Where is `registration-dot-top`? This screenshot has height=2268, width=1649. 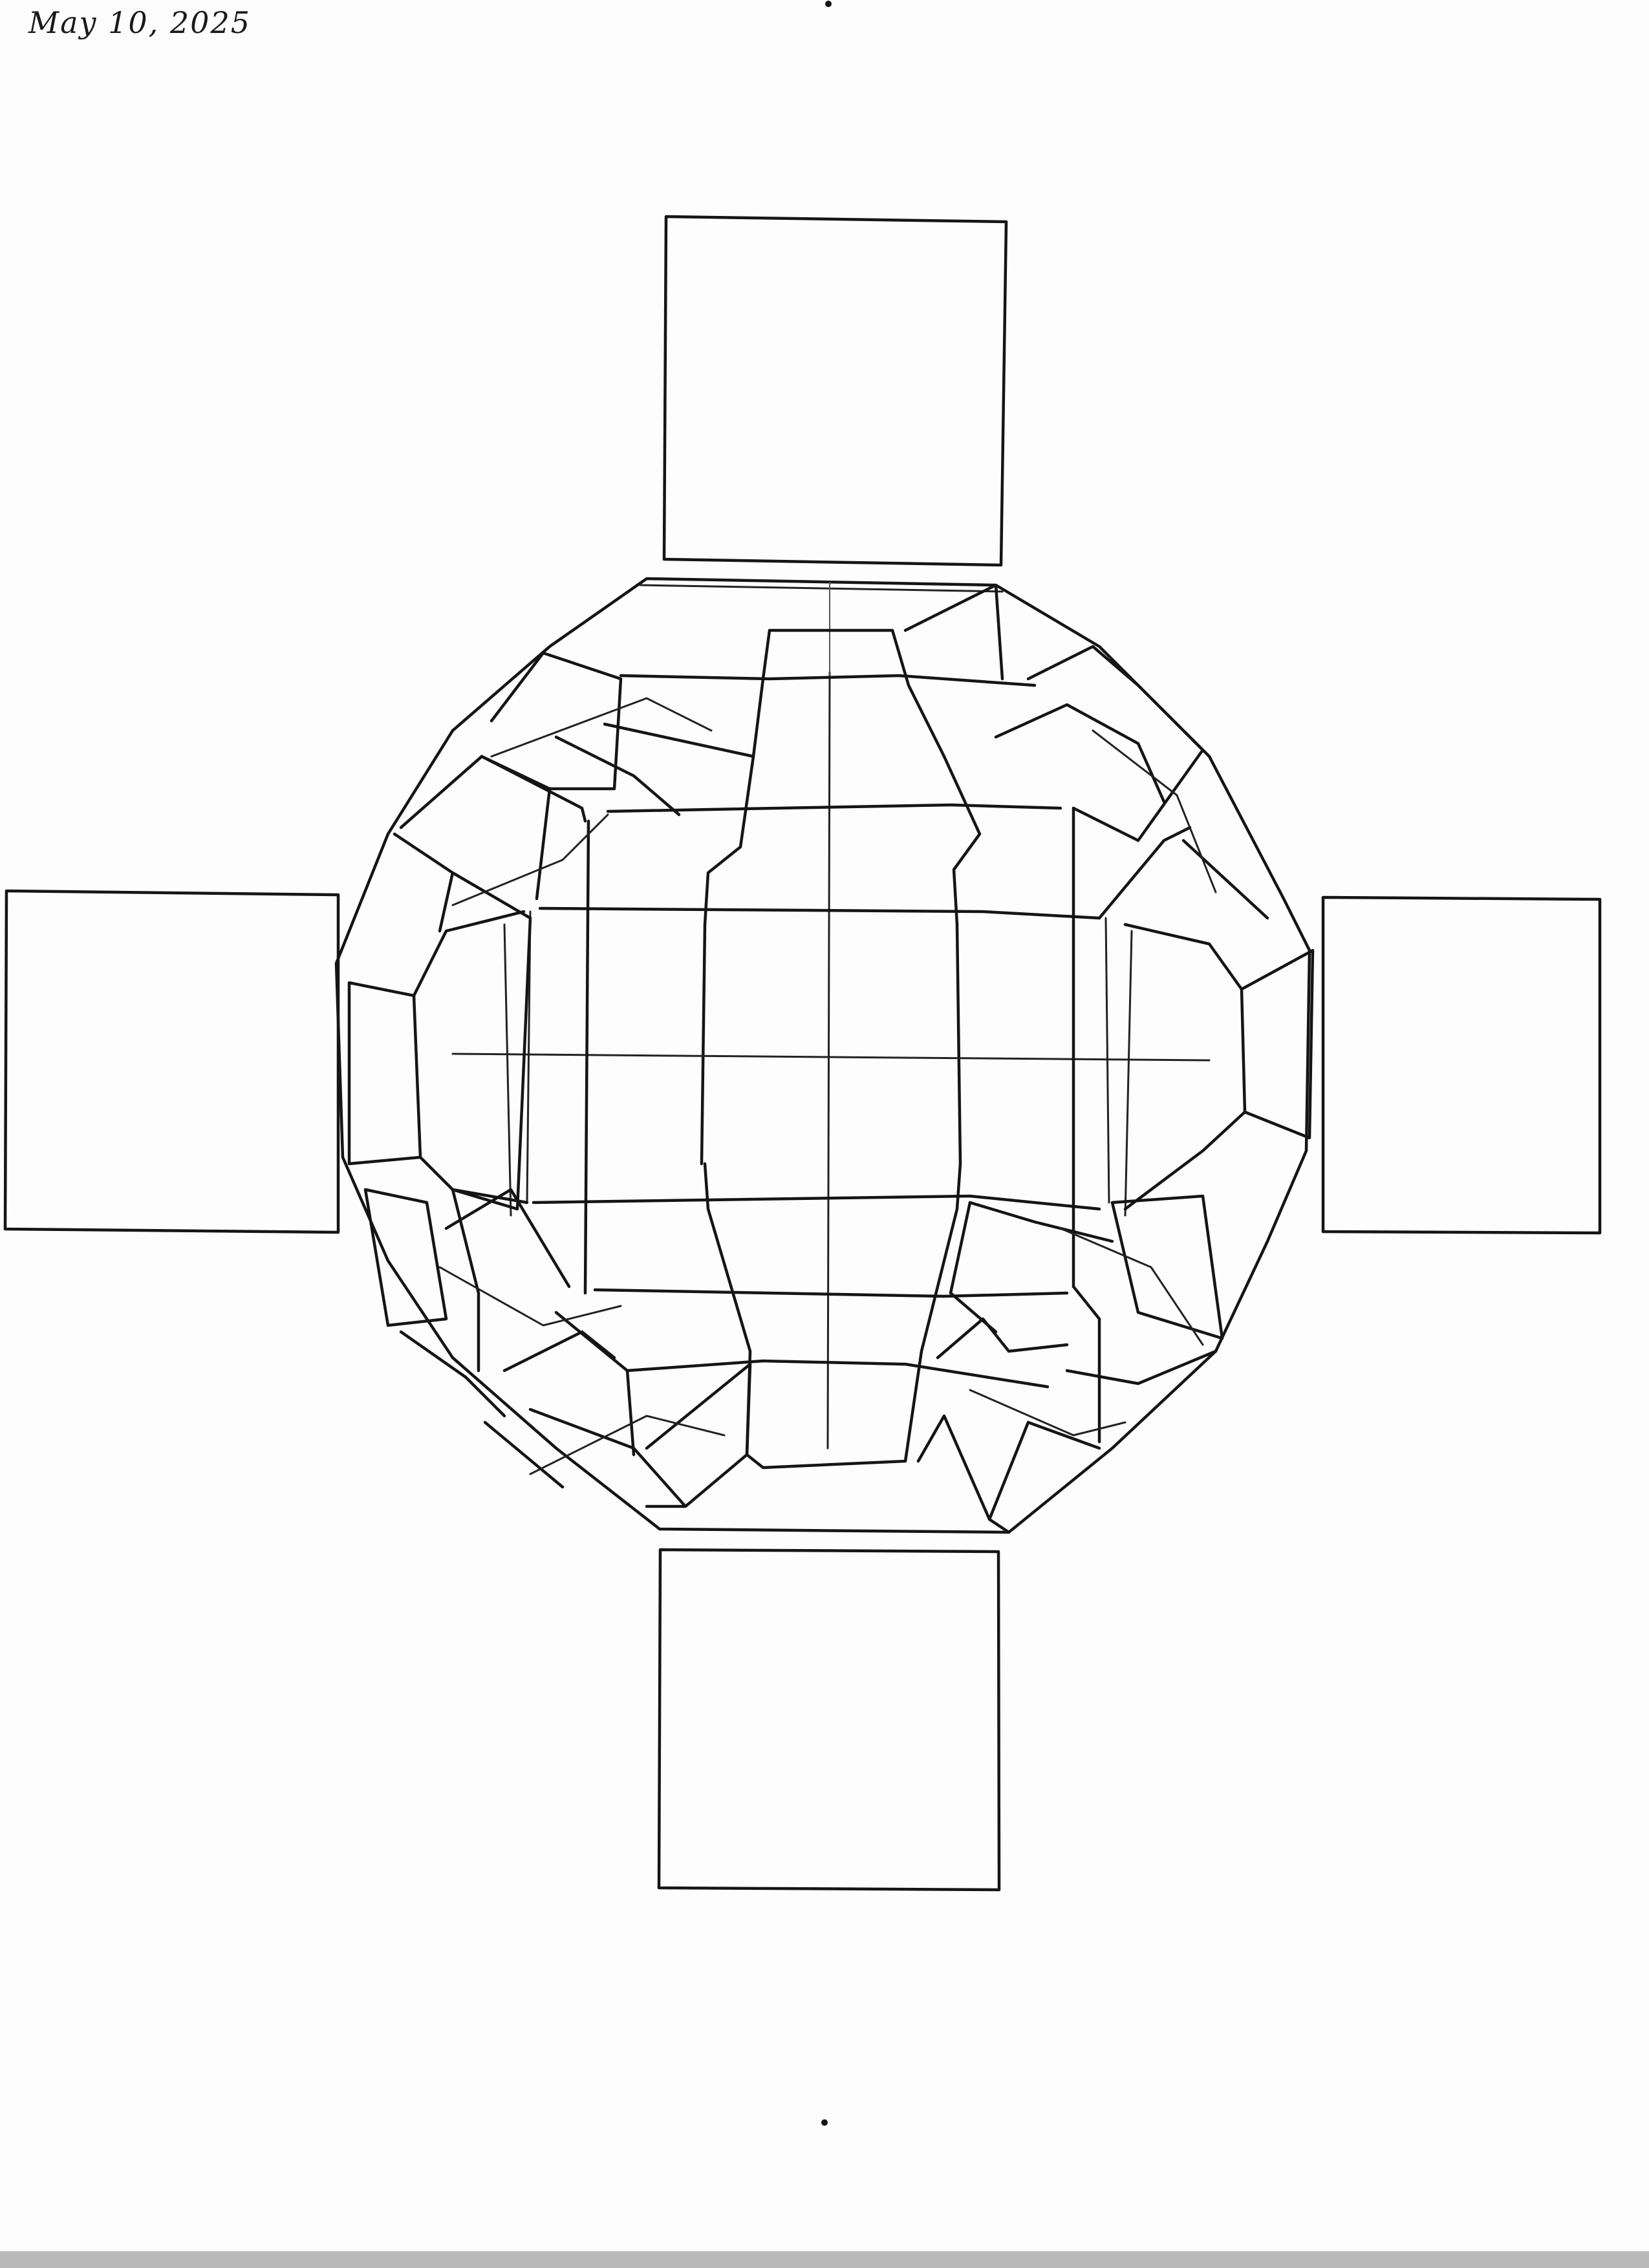
registration-dot-top is located at coordinates (828, 4).